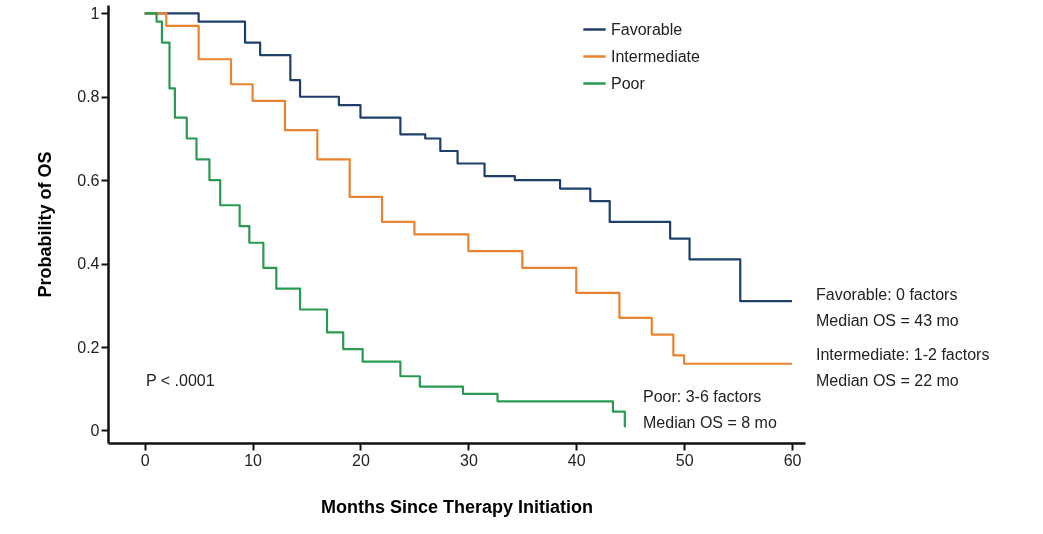  Describe the element at coordinates (253, 460) in the screenshot. I see `x-tick-label: 10` at that location.